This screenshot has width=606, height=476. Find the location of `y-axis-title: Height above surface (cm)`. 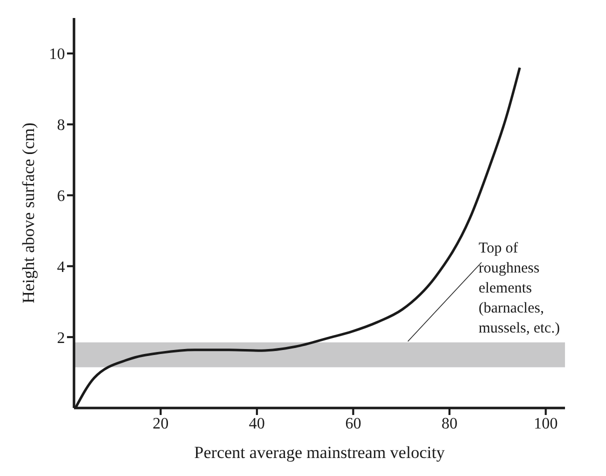

y-axis-title: Height above surface (cm) is located at coordinates (28, 213).